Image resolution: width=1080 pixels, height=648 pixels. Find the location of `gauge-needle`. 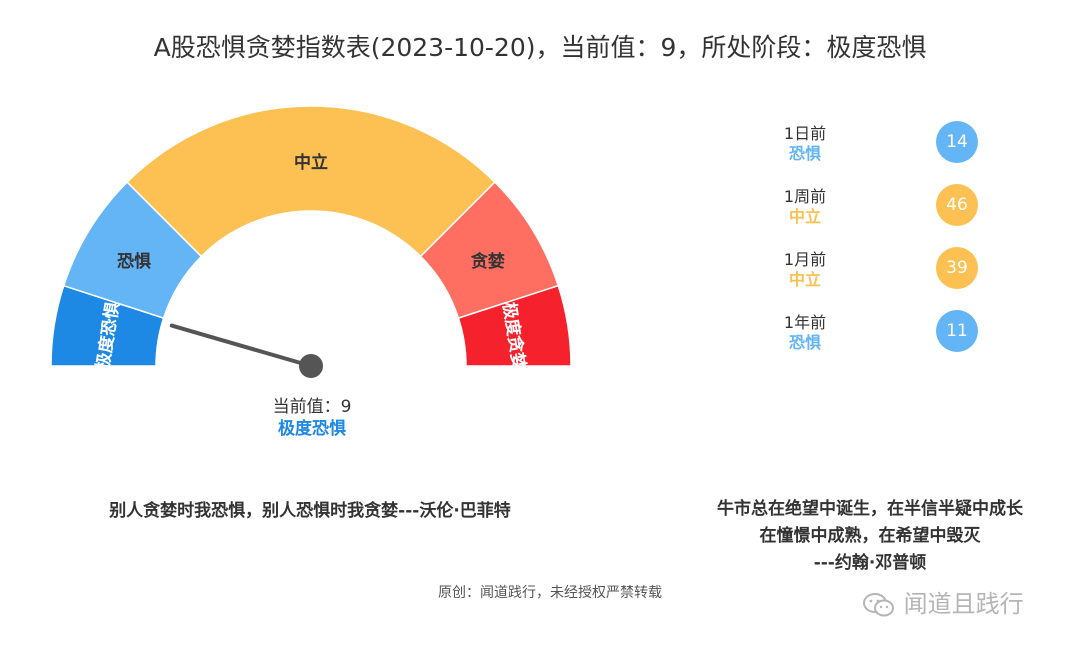

gauge-needle is located at coordinates (241, 345).